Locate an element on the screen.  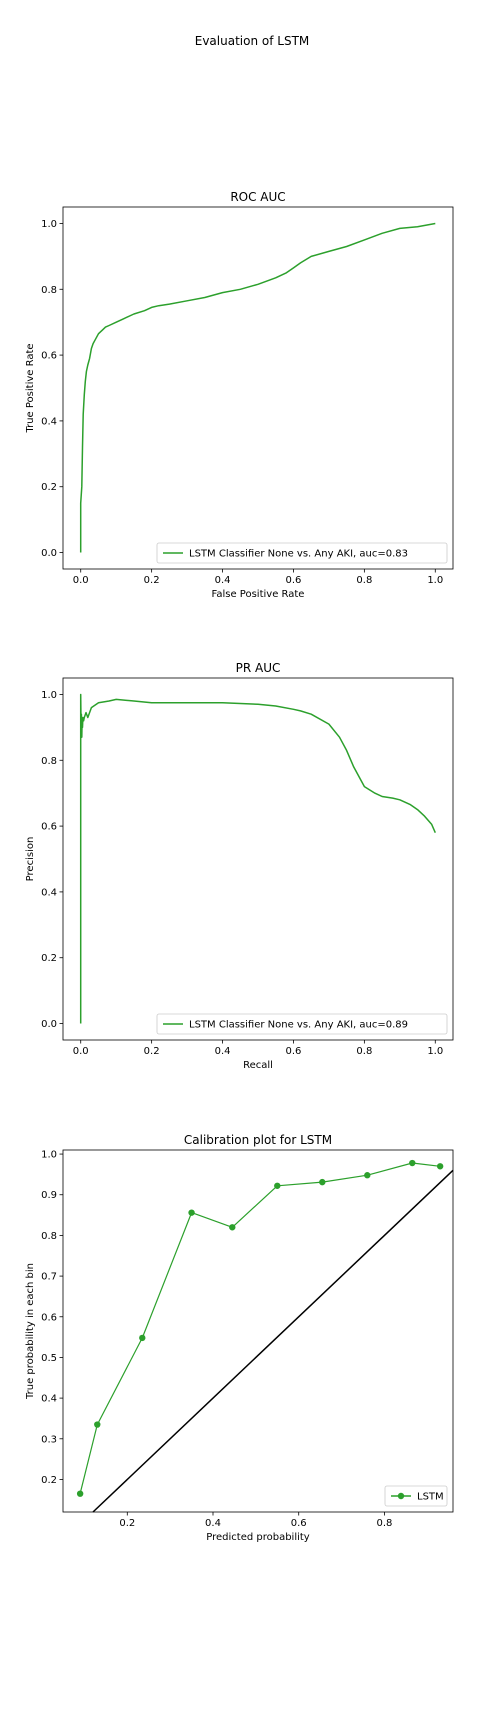
y-axis-label: True probability in each bin is located at coordinates (30, 1331).